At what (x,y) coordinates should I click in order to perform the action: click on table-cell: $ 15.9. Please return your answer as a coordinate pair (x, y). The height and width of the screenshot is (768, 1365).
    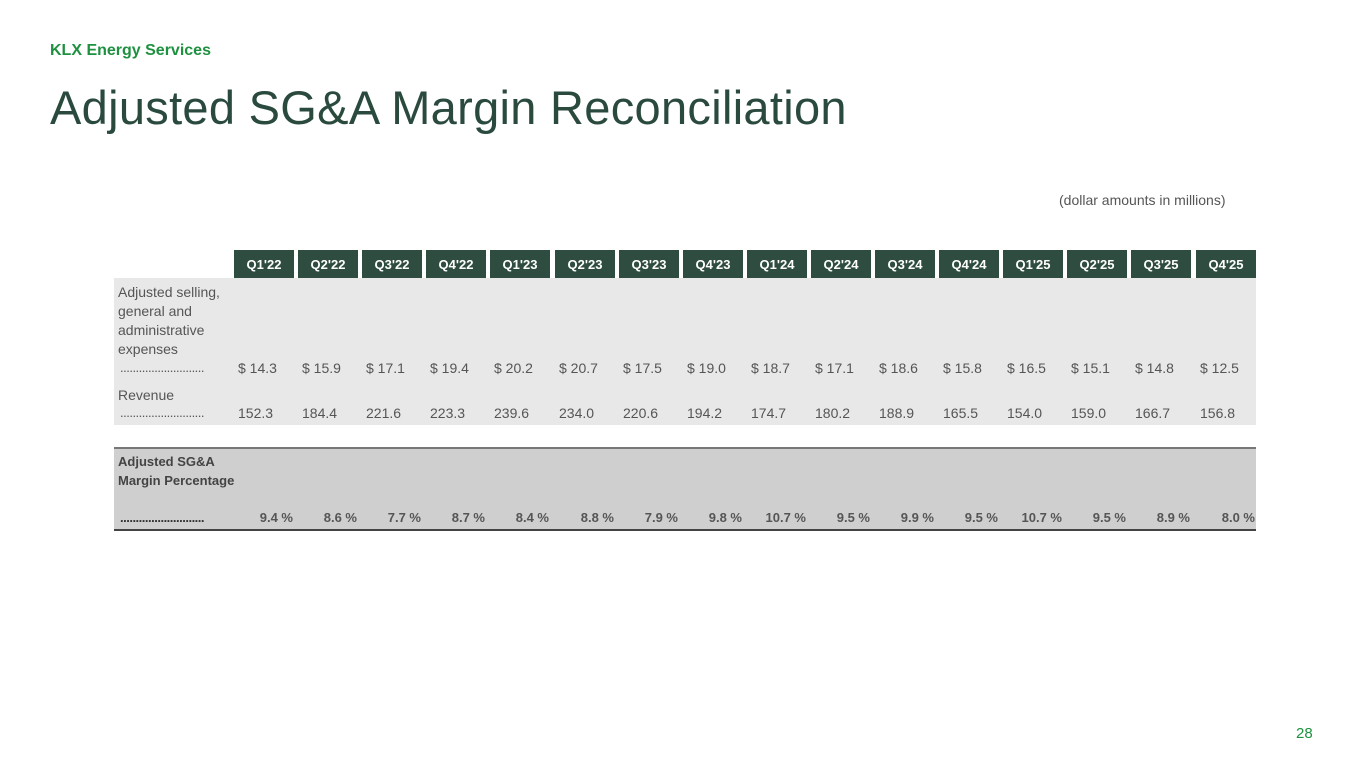
    Looking at the image, I should click on (321, 368).